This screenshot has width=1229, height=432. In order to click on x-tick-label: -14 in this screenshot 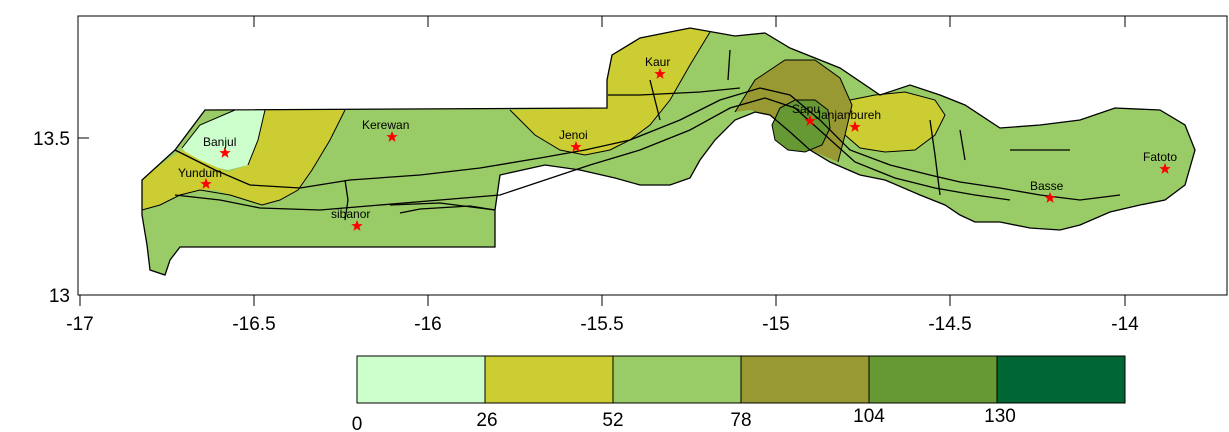, I will do `click(1125, 324)`.